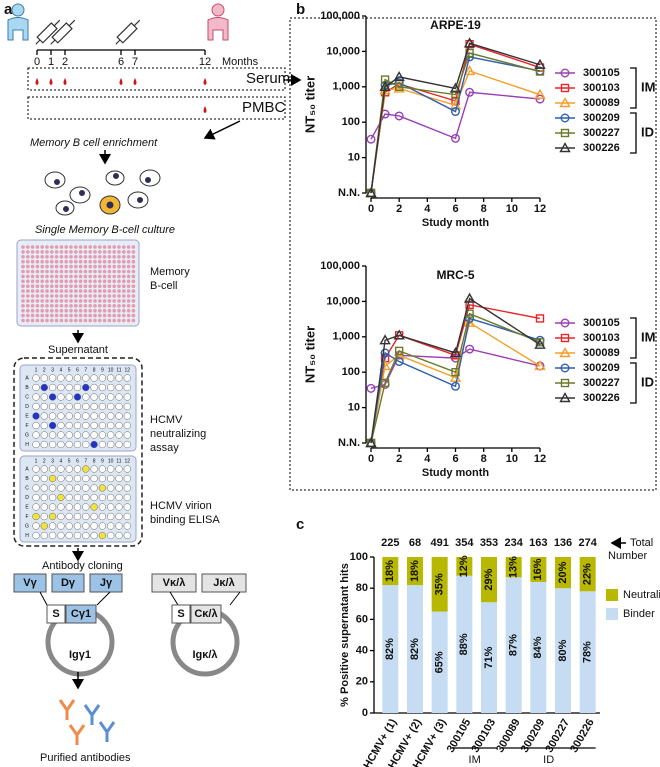 The image size is (660, 767). I want to click on panel-label: b, so click(300, 9).